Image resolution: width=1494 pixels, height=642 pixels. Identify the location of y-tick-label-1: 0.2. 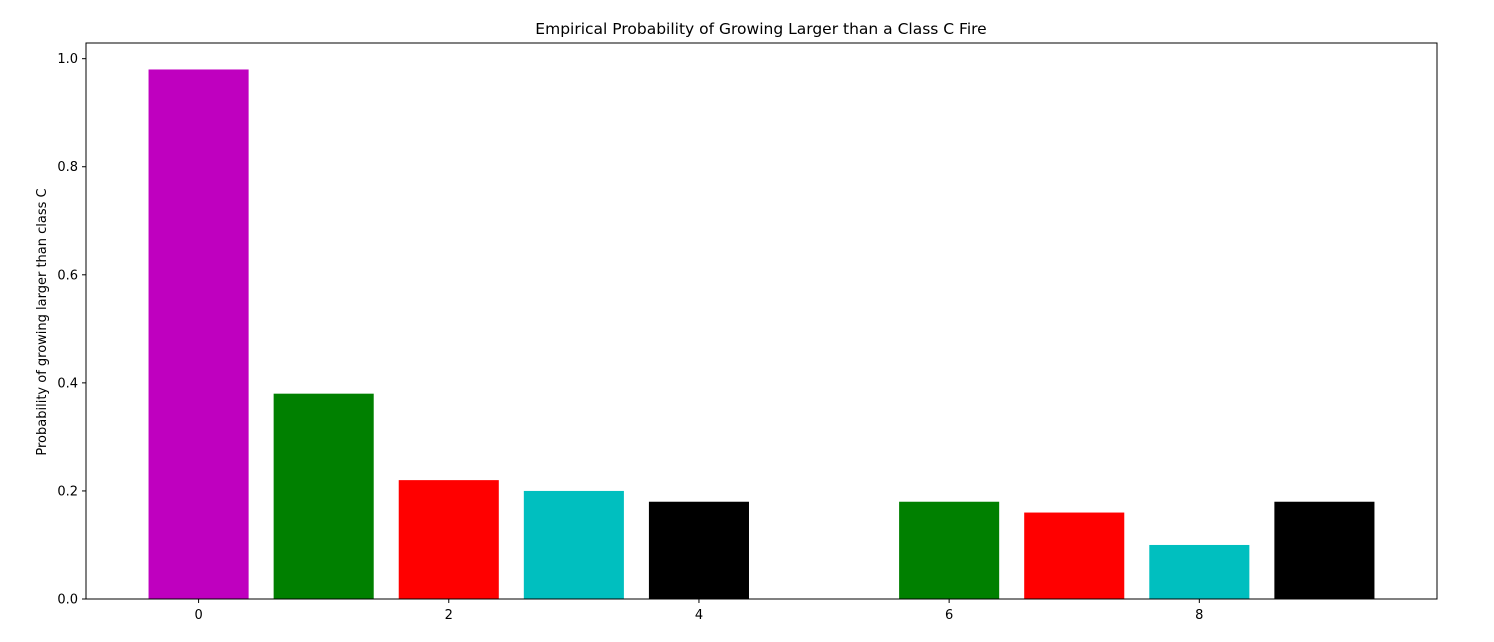
(67, 491).